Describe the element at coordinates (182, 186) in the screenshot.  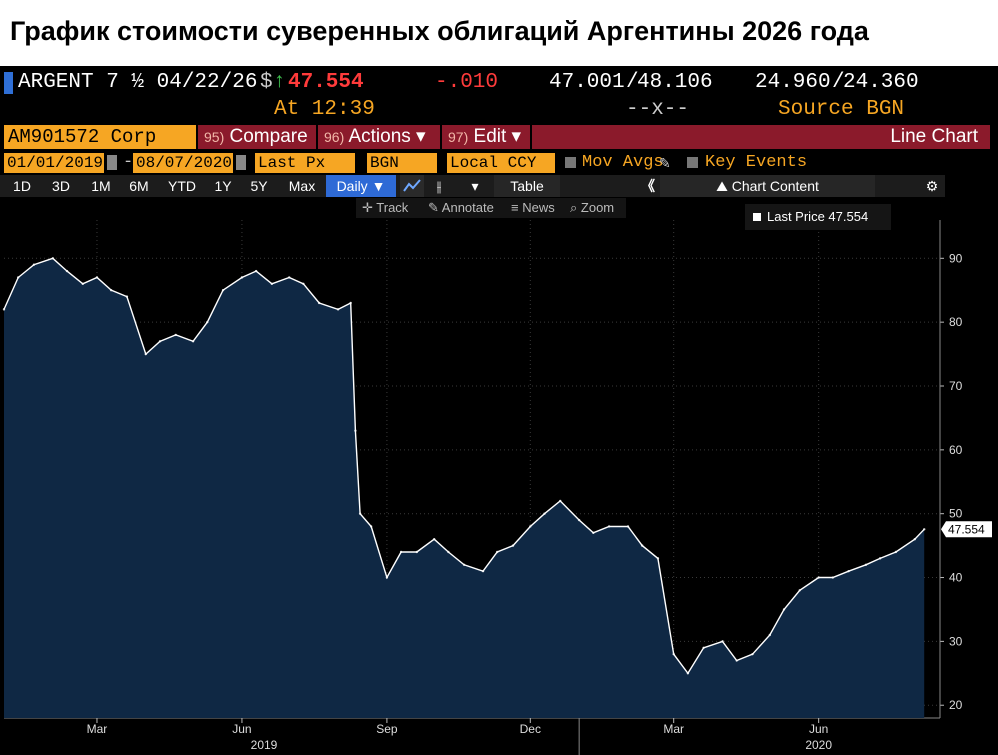
I see `period-ytd-button: YTD` at that location.